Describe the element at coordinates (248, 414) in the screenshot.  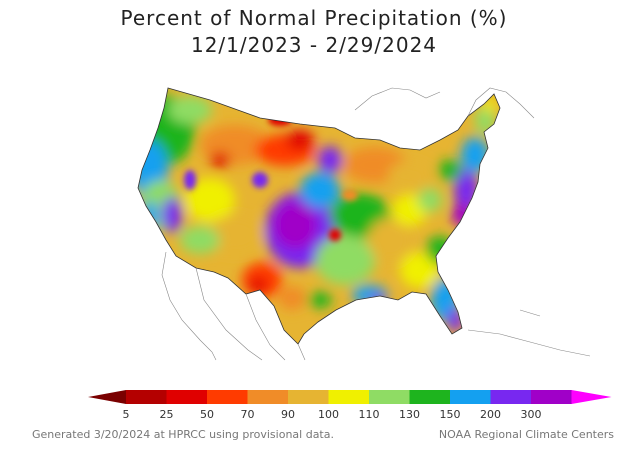
I see `legend-label: 70` at that location.